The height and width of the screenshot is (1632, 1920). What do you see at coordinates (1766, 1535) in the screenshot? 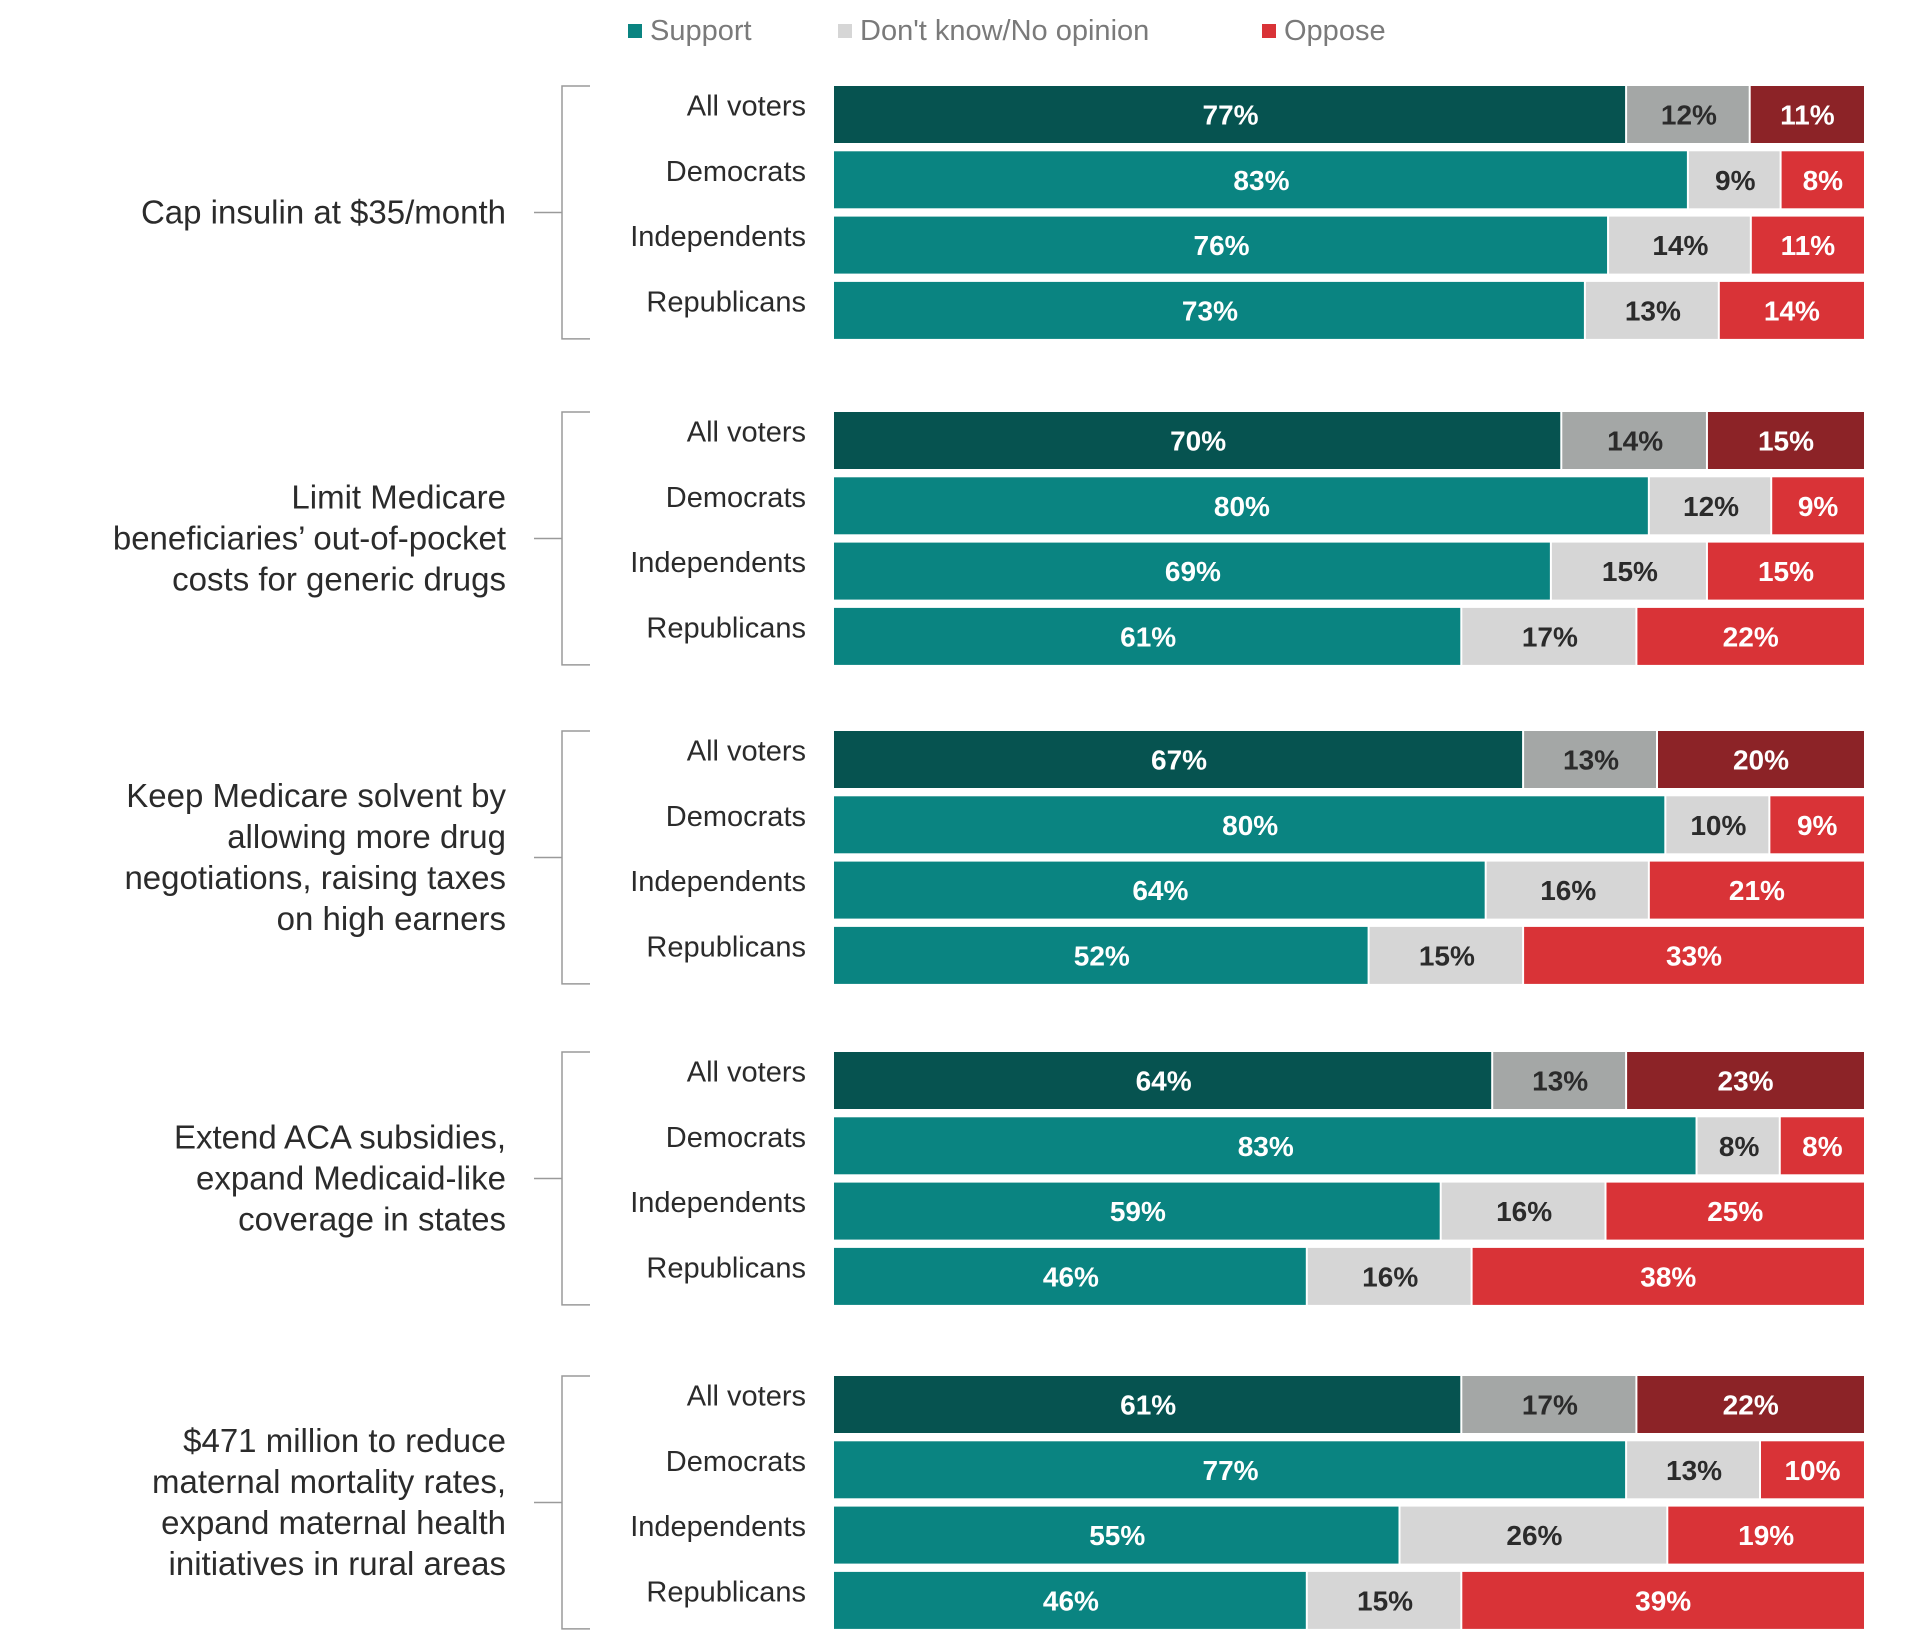
I see `value-label-oppose: 19%` at bounding box center [1766, 1535].